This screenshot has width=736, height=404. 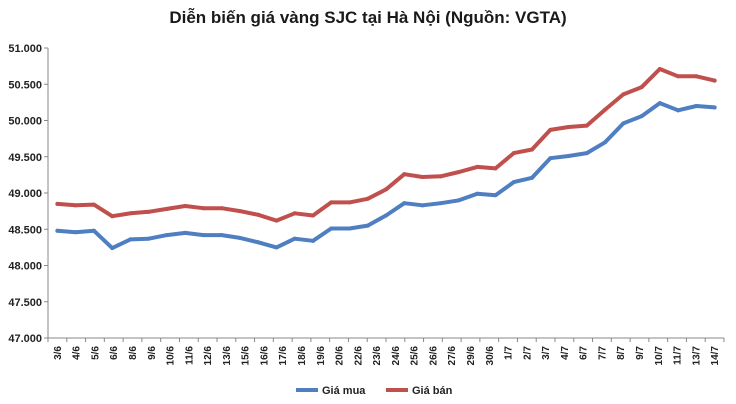 What do you see at coordinates (133, 353) in the screenshot?
I see `x-tick-label: 8/6` at bounding box center [133, 353].